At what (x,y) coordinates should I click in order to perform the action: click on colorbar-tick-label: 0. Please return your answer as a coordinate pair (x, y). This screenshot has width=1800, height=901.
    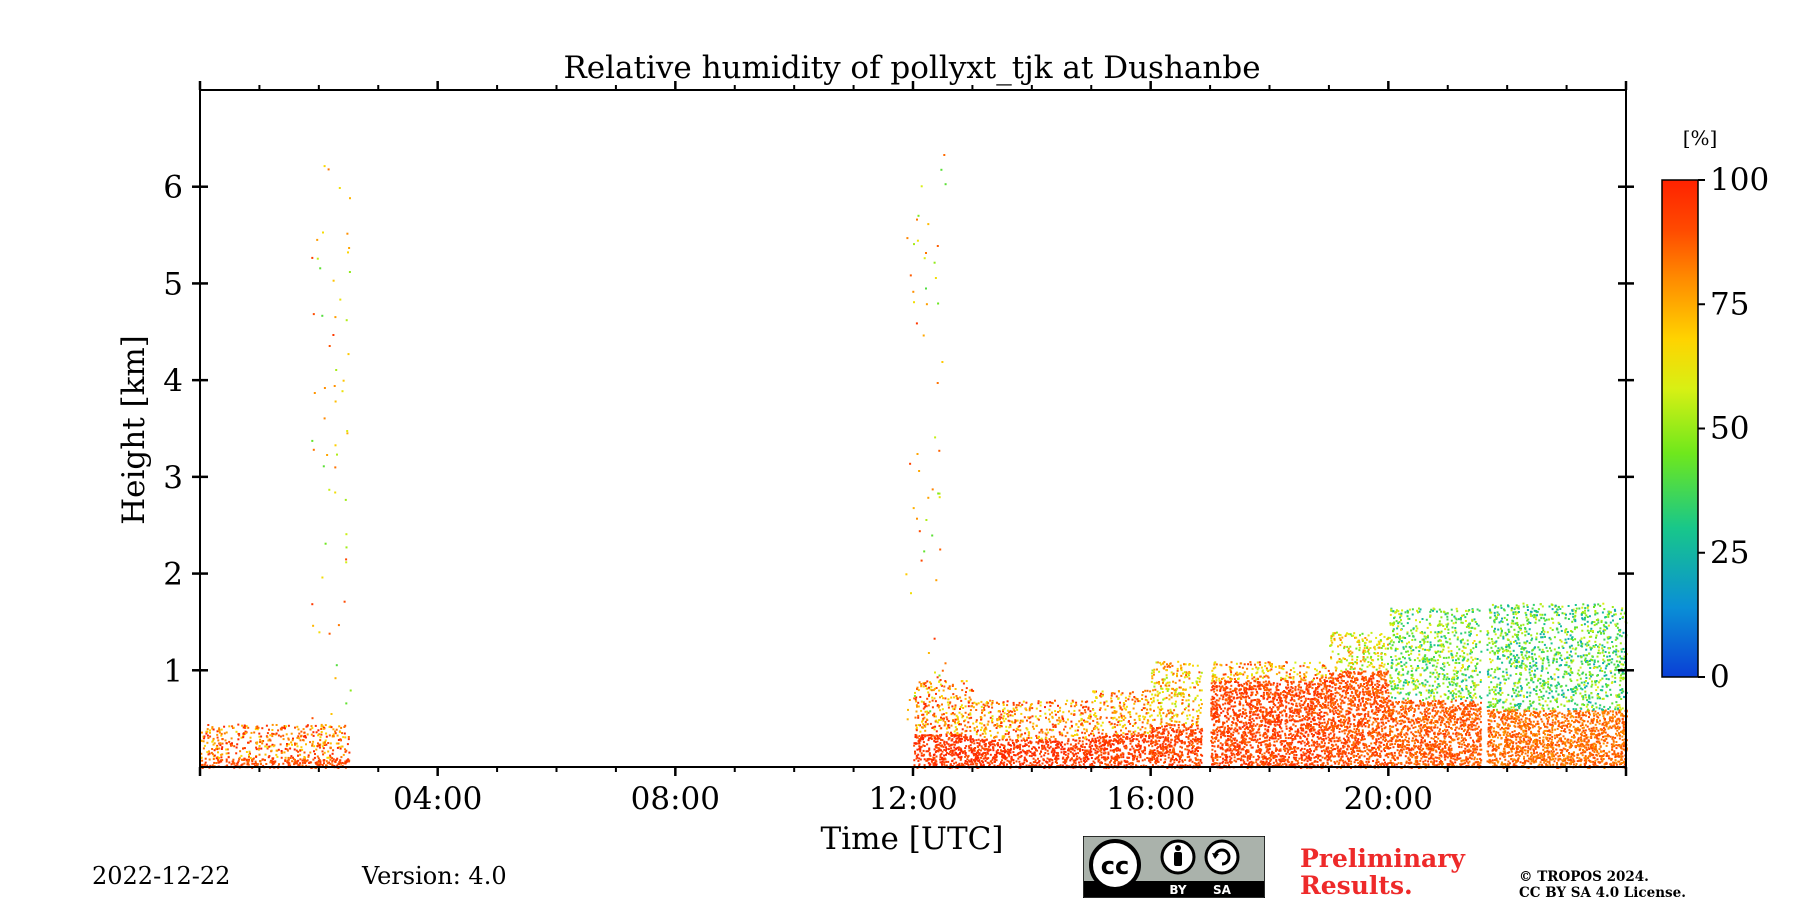
    Looking at the image, I should click on (1720, 677).